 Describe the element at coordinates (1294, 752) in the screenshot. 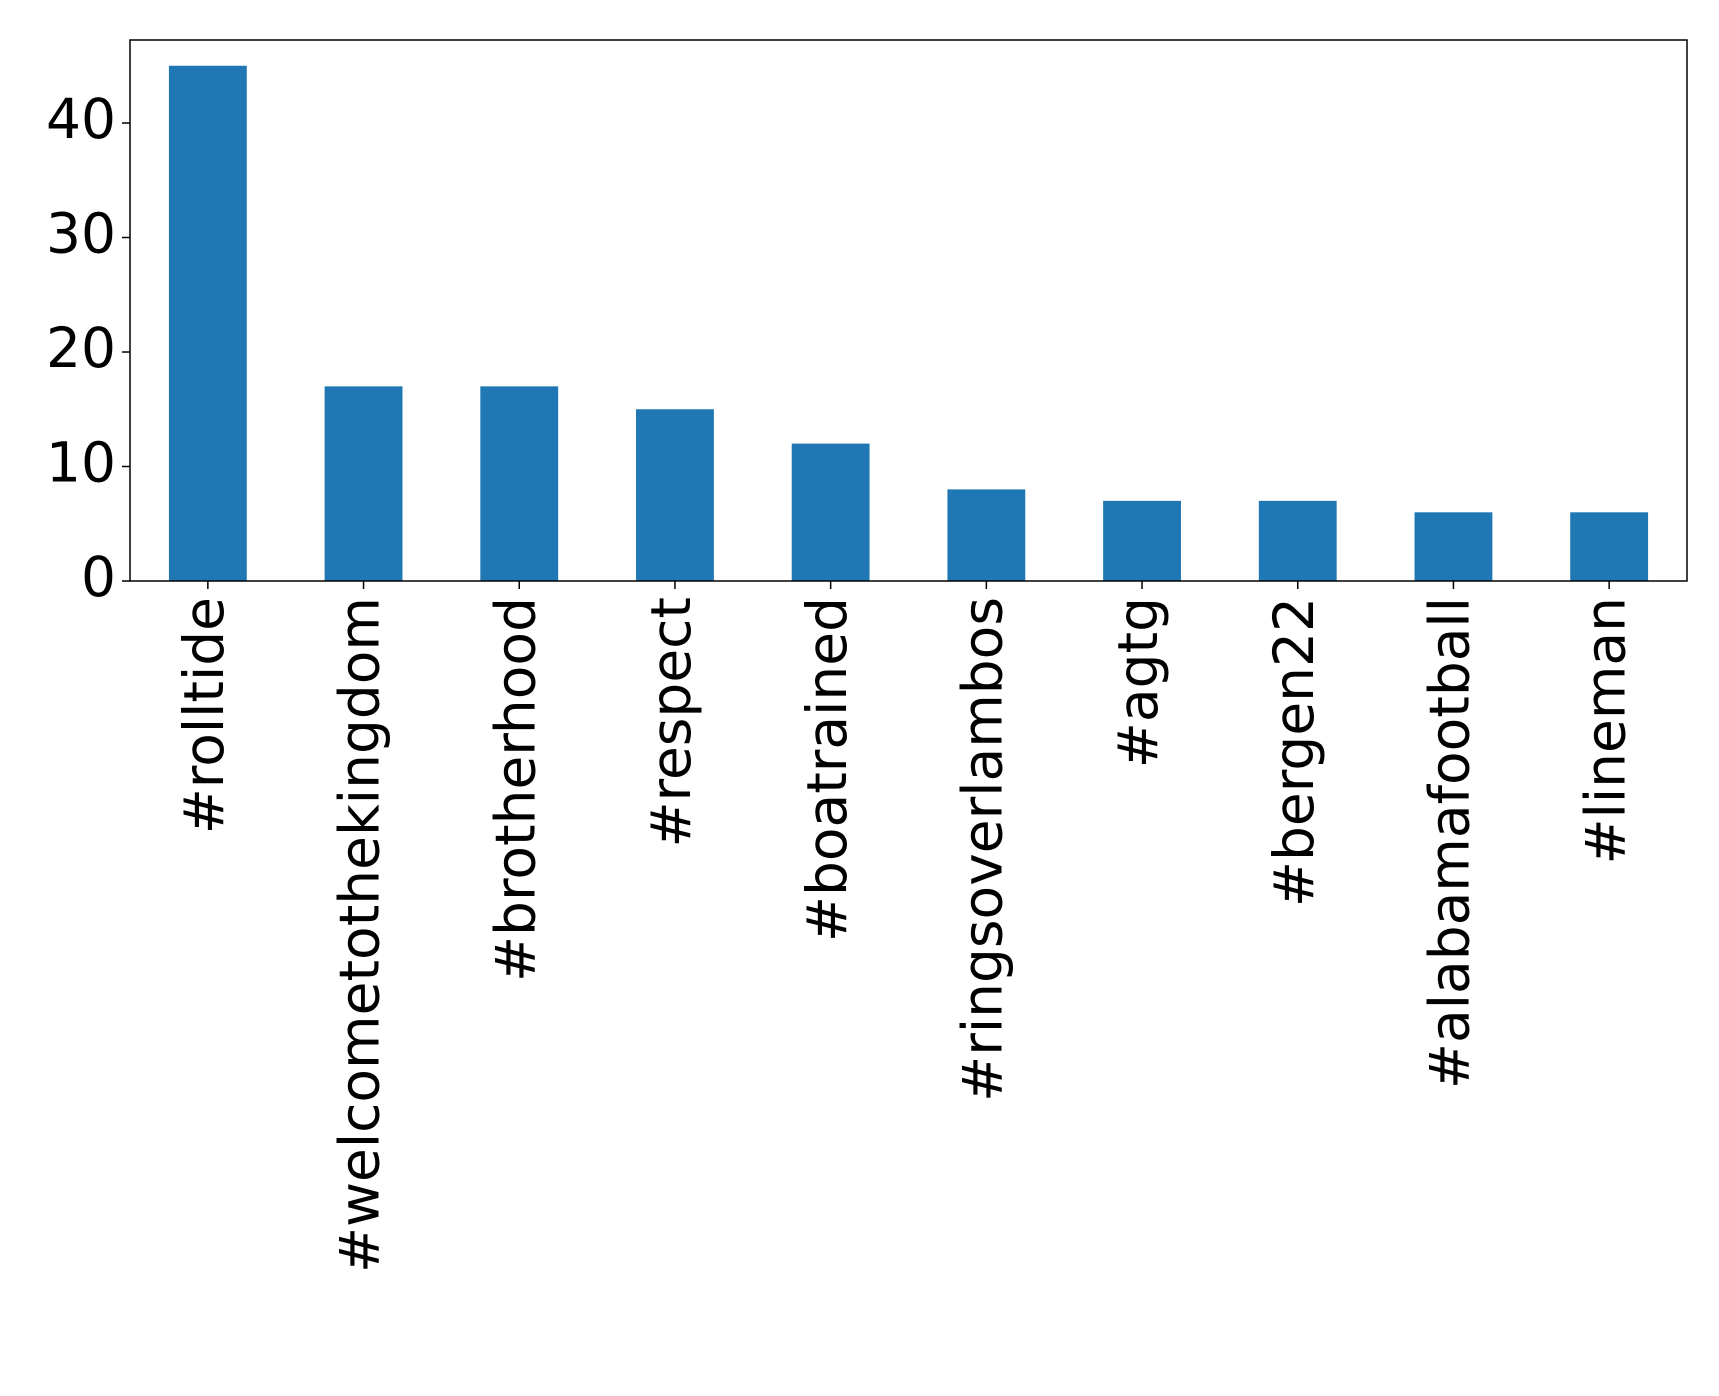

I see `x-tick-label: #bergen22` at that location.